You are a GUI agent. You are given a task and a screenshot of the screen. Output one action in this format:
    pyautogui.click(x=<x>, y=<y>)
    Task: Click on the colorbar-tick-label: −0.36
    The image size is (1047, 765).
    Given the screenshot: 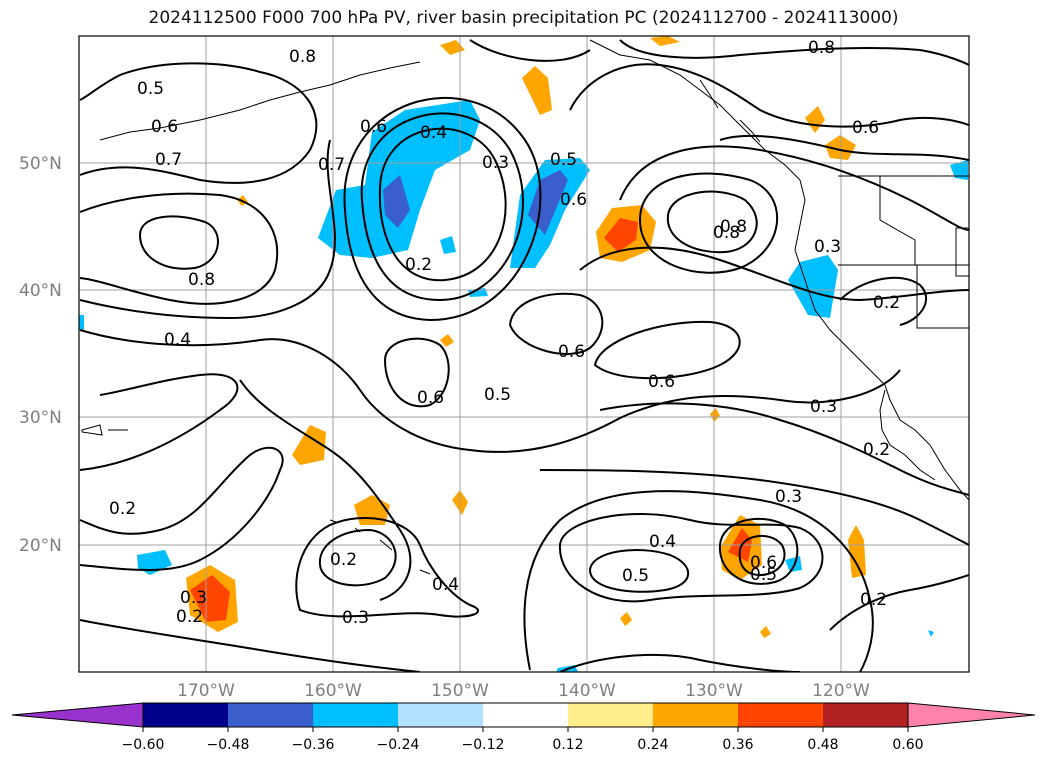 What is the action you would take?
    pyautogui.click(x=313, y=745)
    